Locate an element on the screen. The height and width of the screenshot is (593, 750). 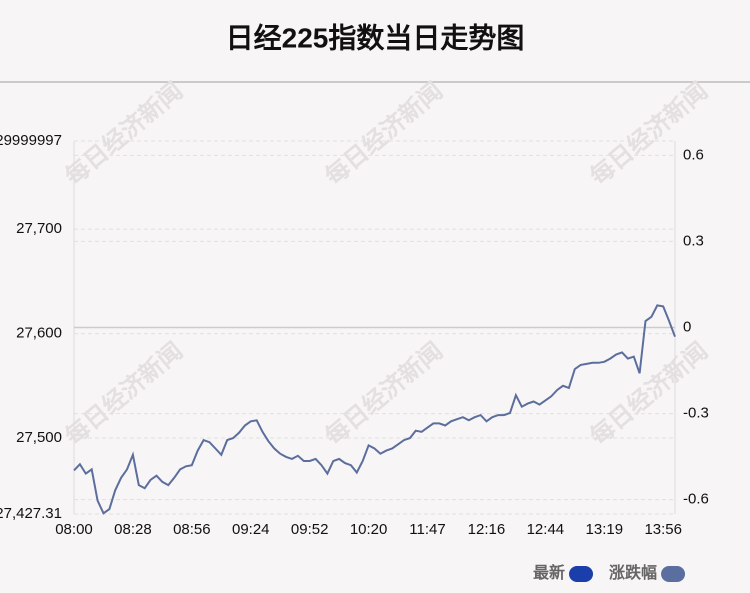
chart-title: 日经225指数当日走势图 is located at coordinates (375, 37).